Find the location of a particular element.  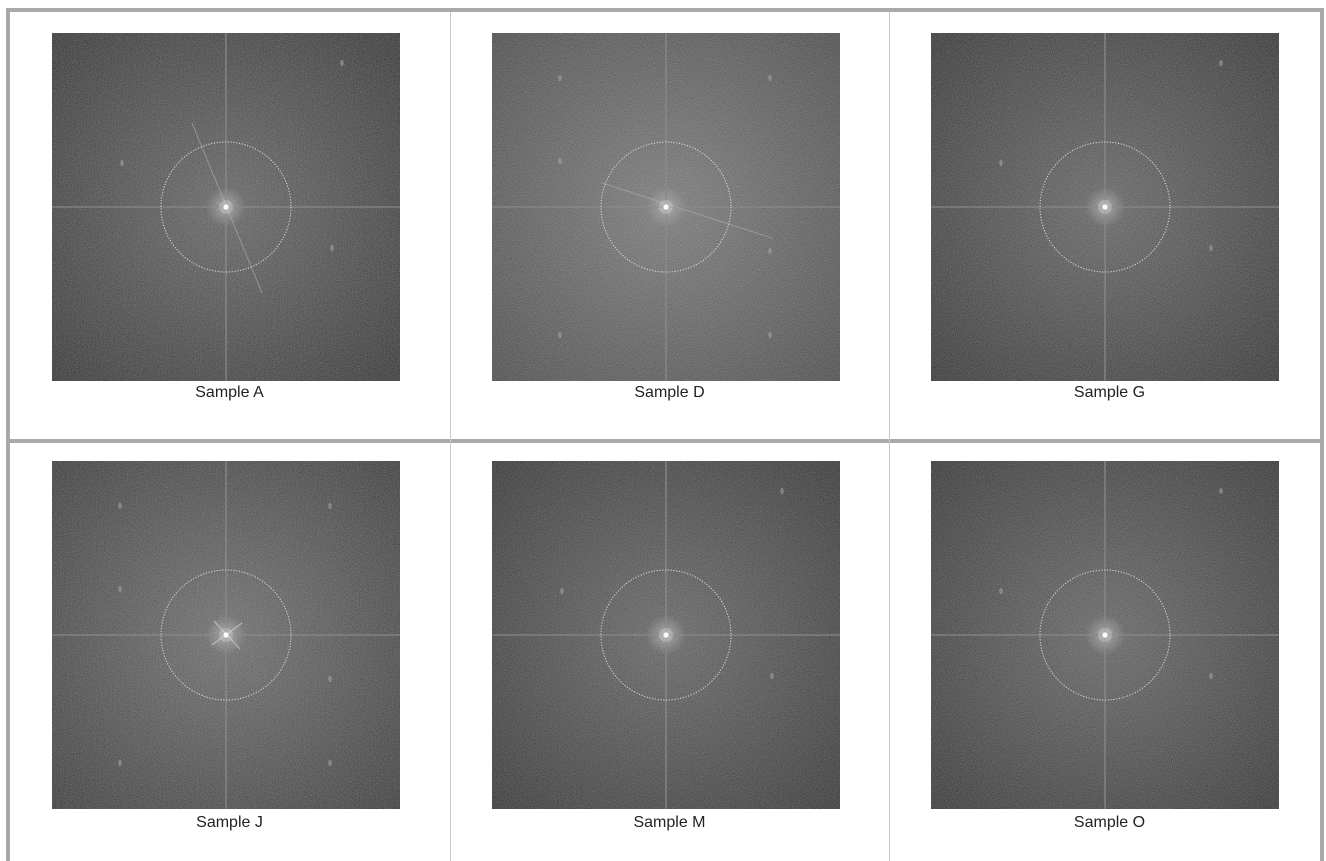

fft-spectrum-image-o is located at coordinates (1105, 635).